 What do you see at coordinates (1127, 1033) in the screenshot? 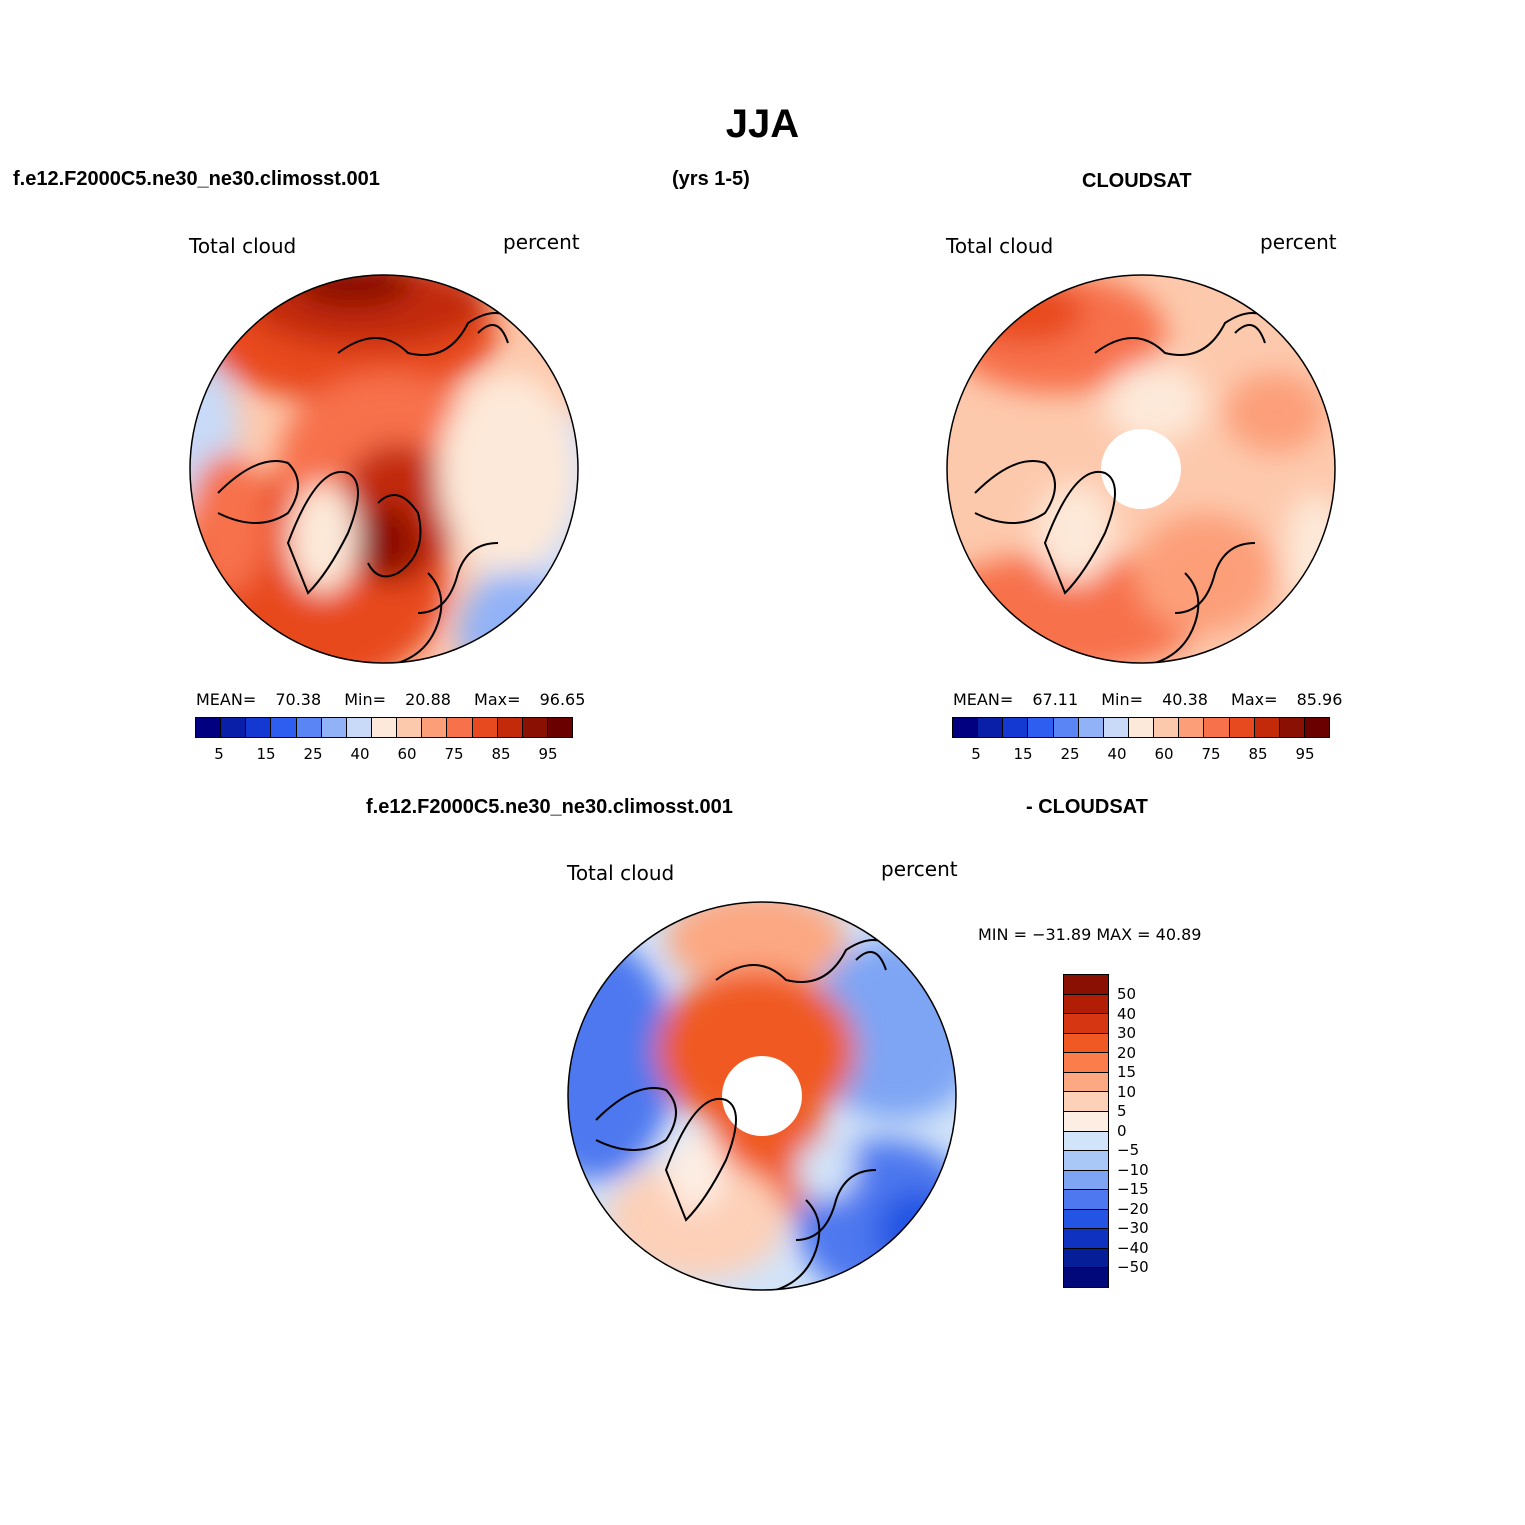
I see `colorbar-tick-label: 30` at bounding box center [1127, 1033].